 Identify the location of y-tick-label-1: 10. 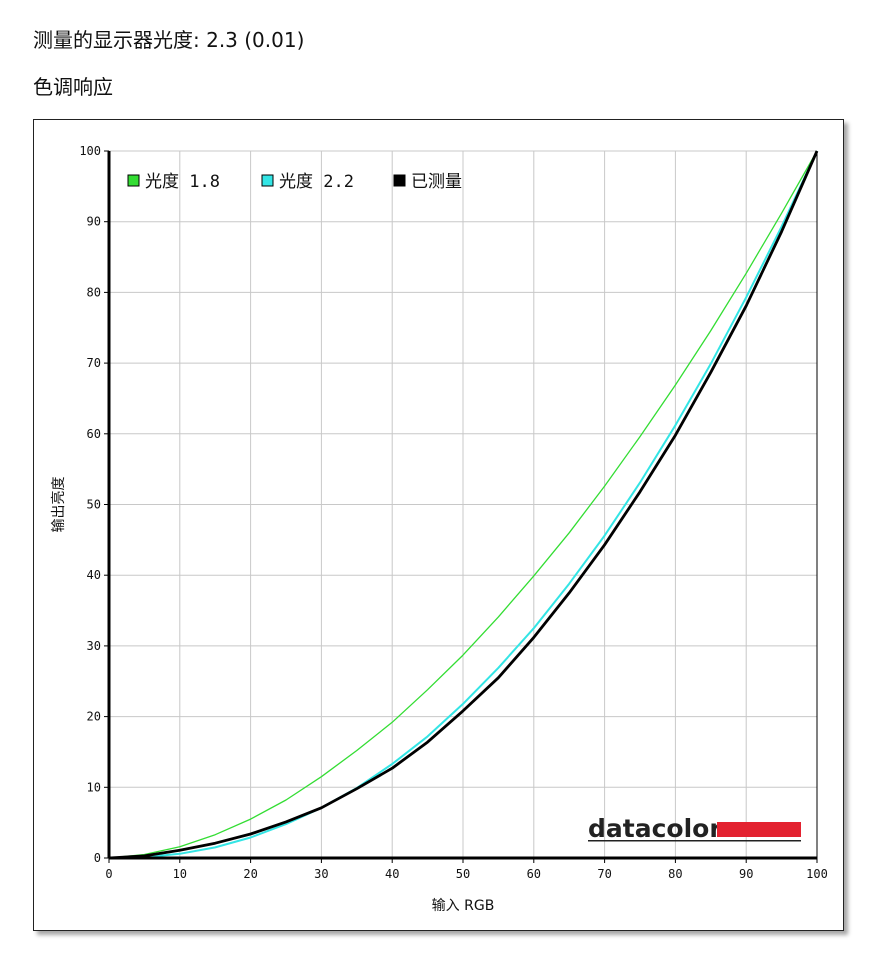
(94, 787).